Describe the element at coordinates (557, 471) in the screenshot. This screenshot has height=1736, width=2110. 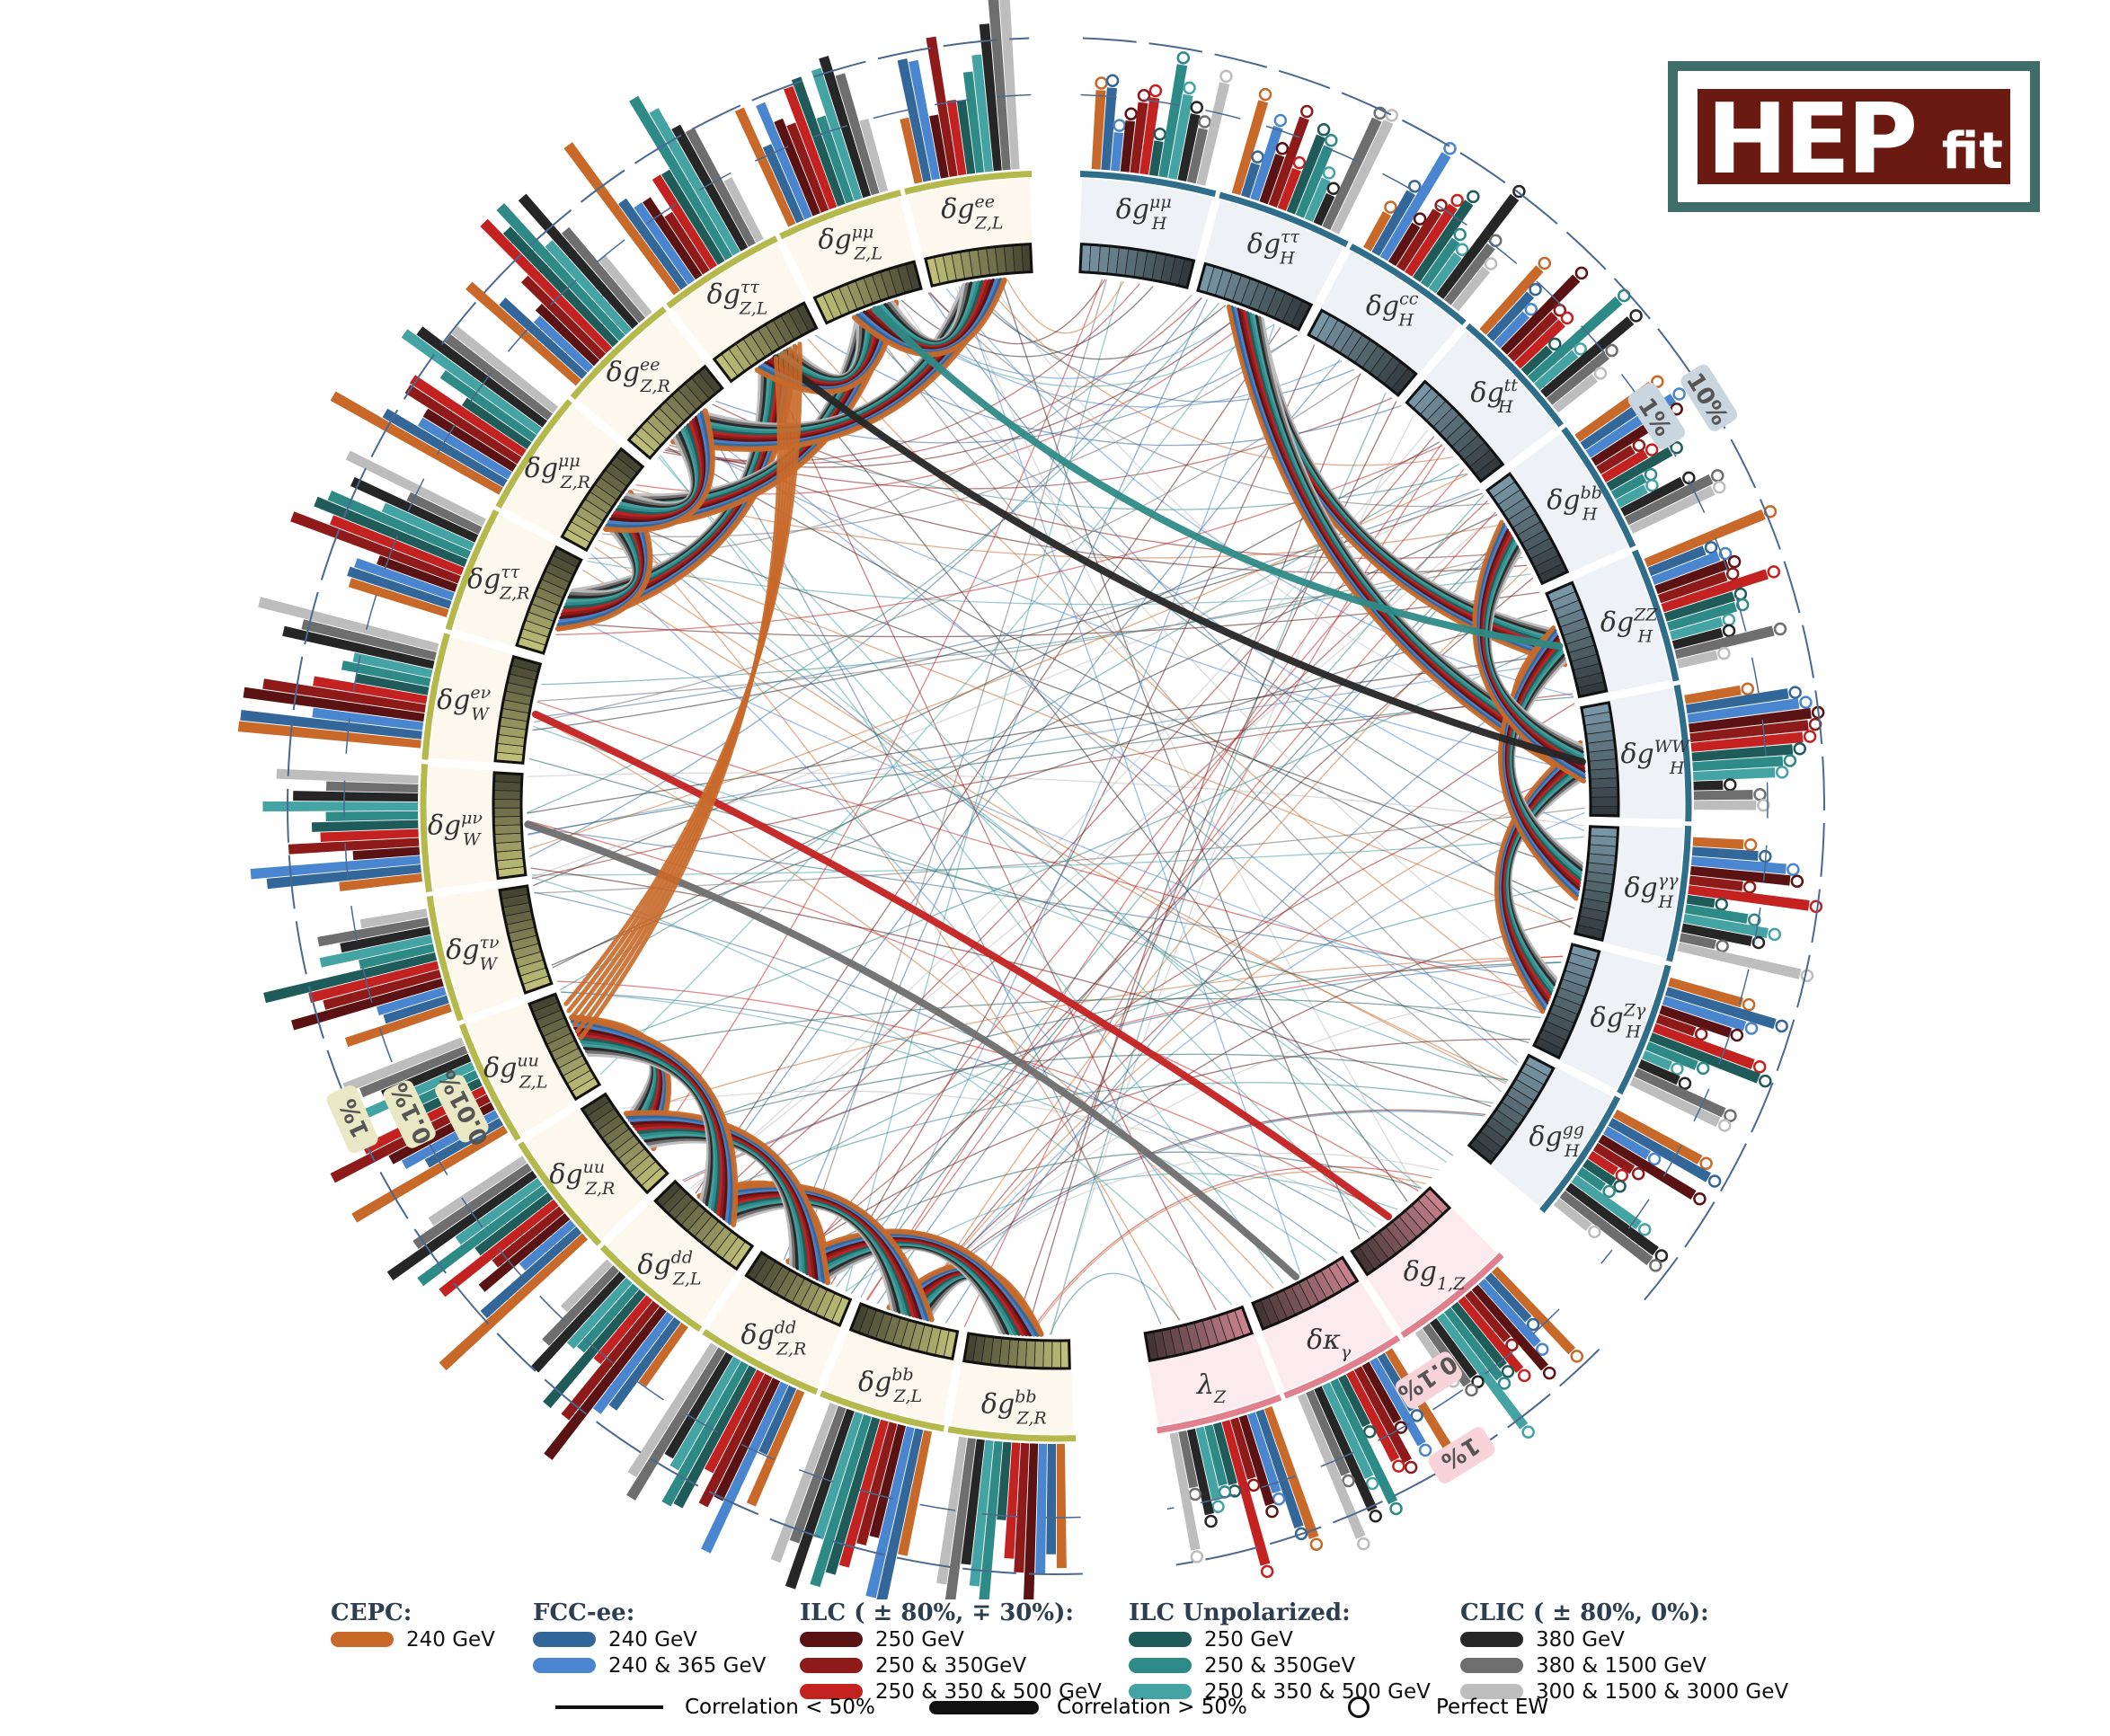
I see `sector-label: δgμμ Z,R` at that location.